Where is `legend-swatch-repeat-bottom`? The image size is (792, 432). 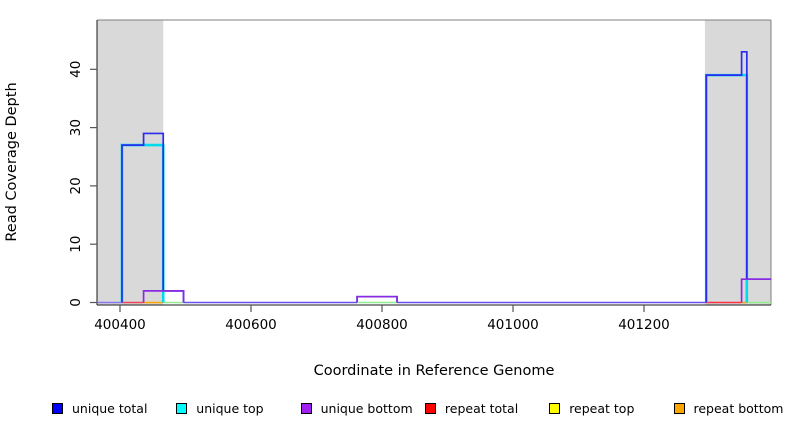
legend-swatch-repeat-bottom is located at coordinates (679, 408).